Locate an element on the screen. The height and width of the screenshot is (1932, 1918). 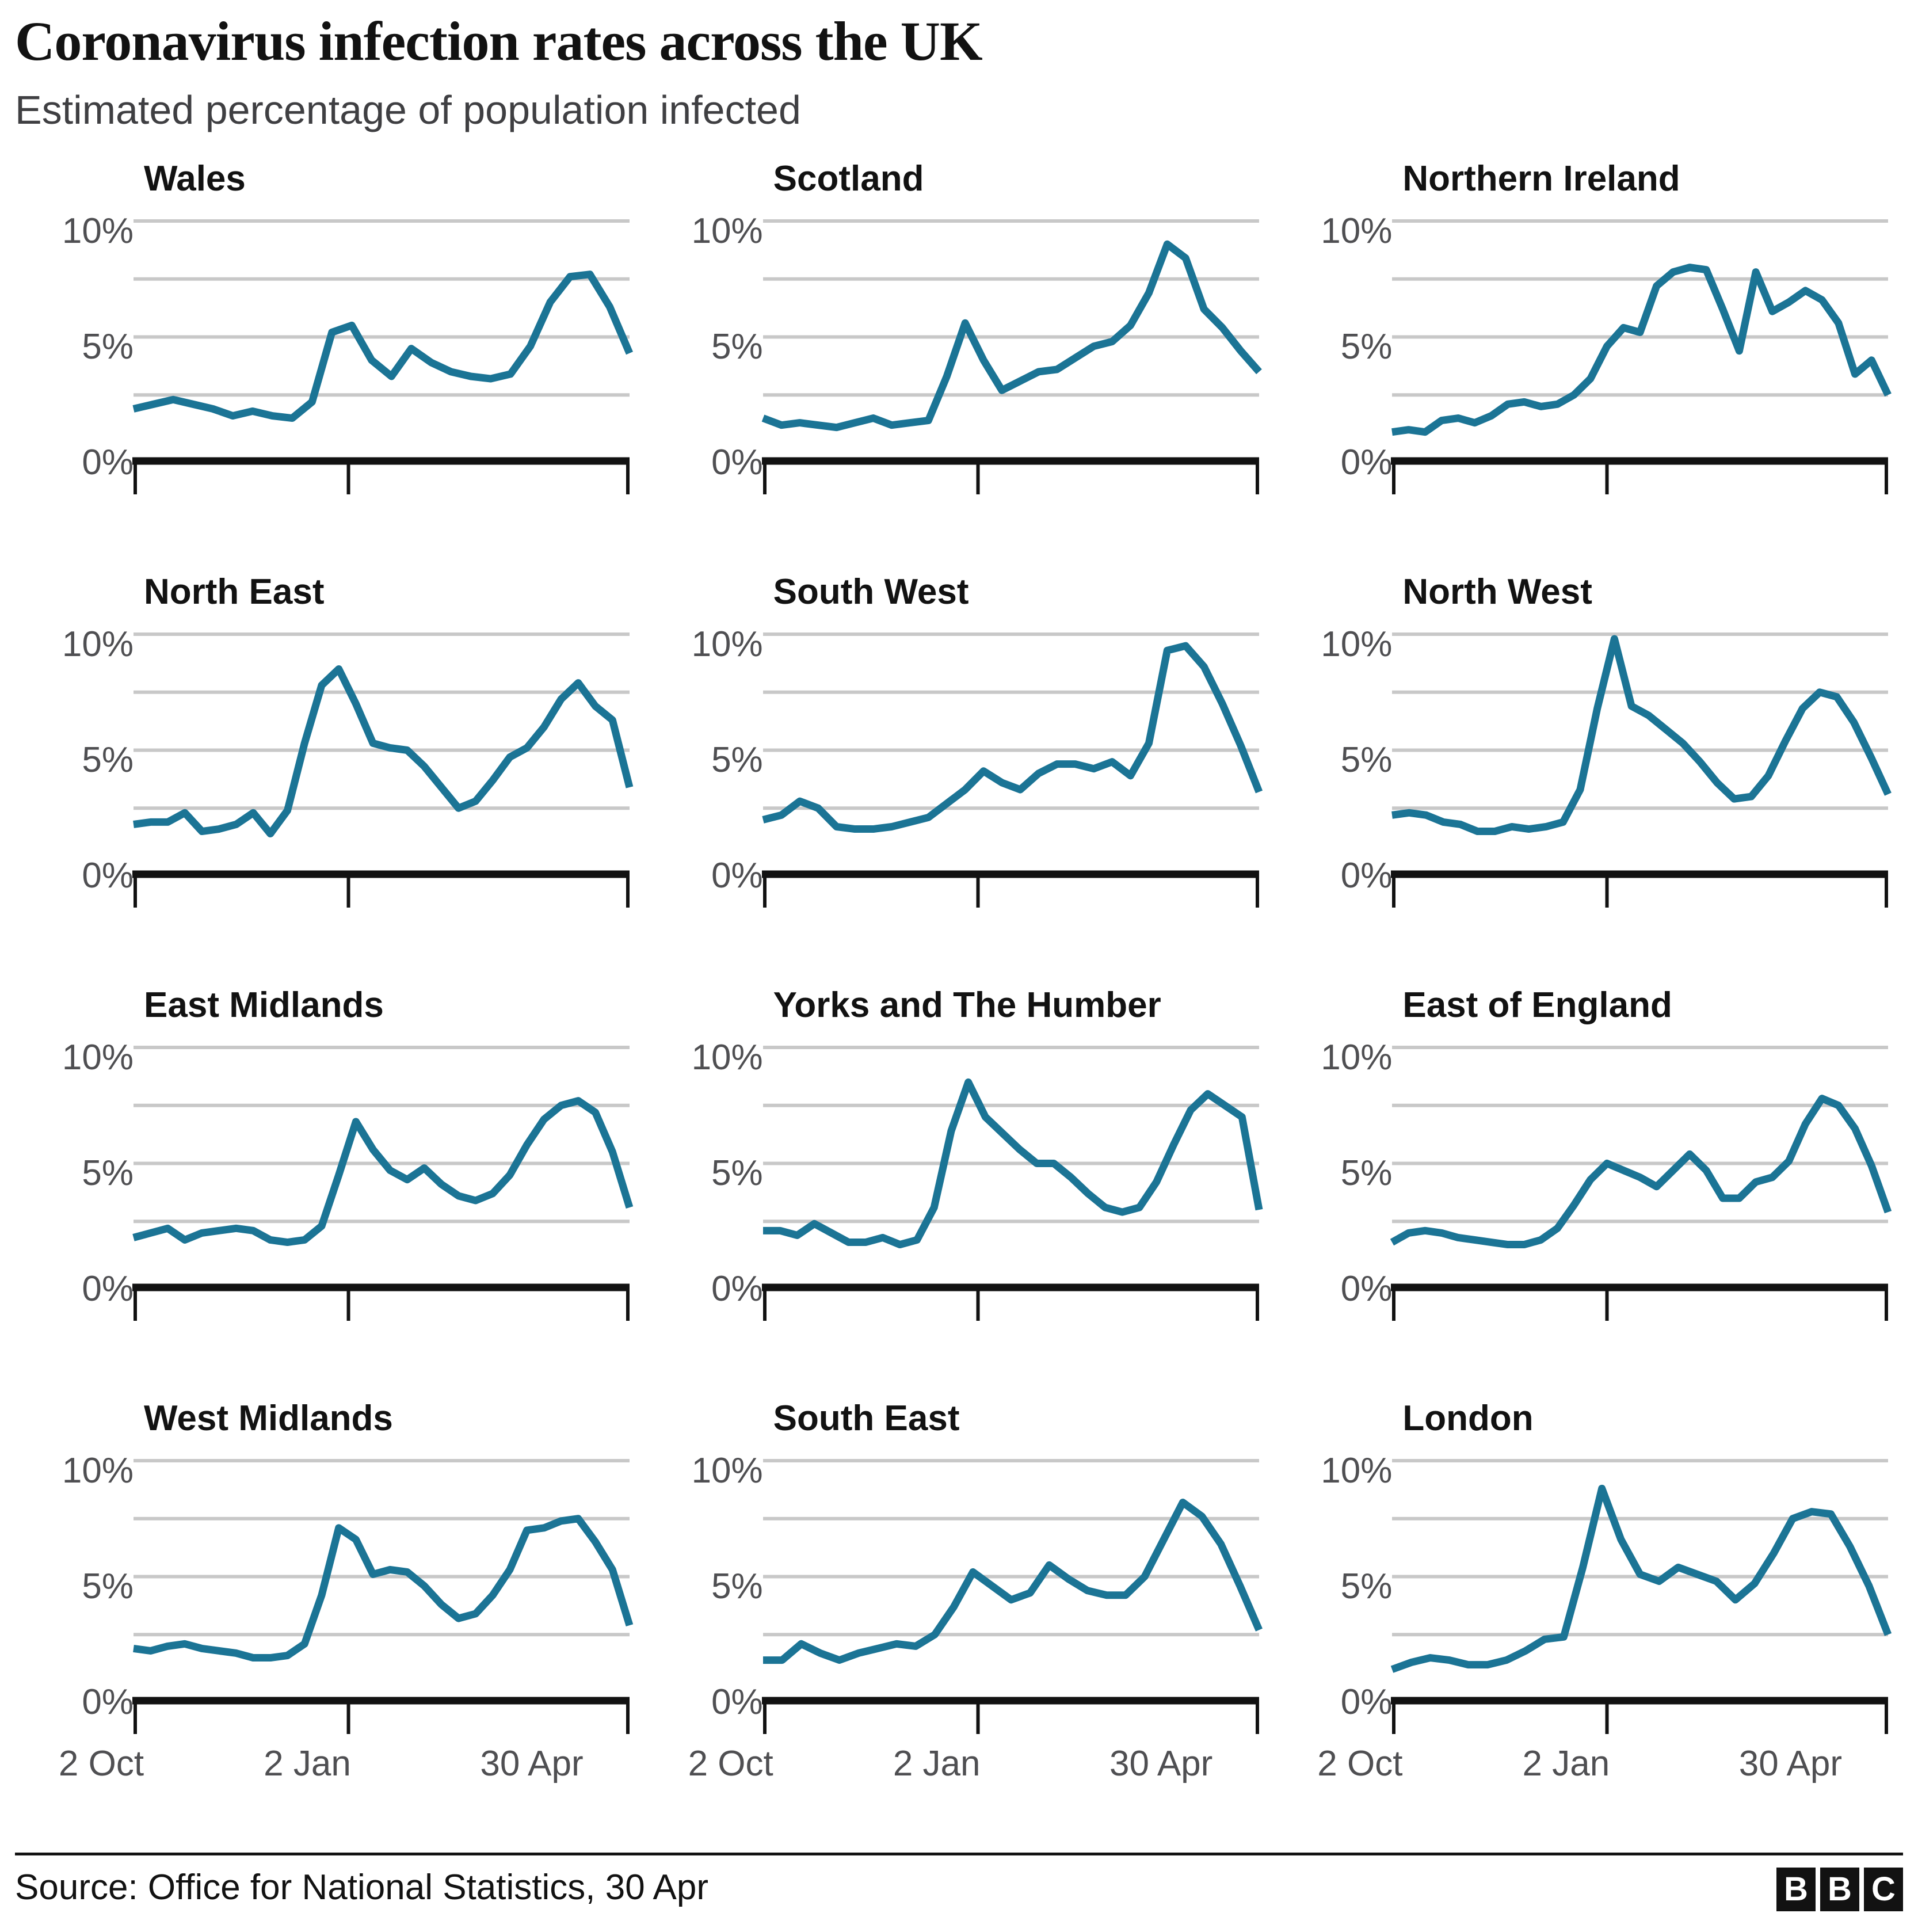
chart-panel-yorks-and-the-humber: Yorks and The Humber 10% 5% 0% is located at coordinates (959, 1190).